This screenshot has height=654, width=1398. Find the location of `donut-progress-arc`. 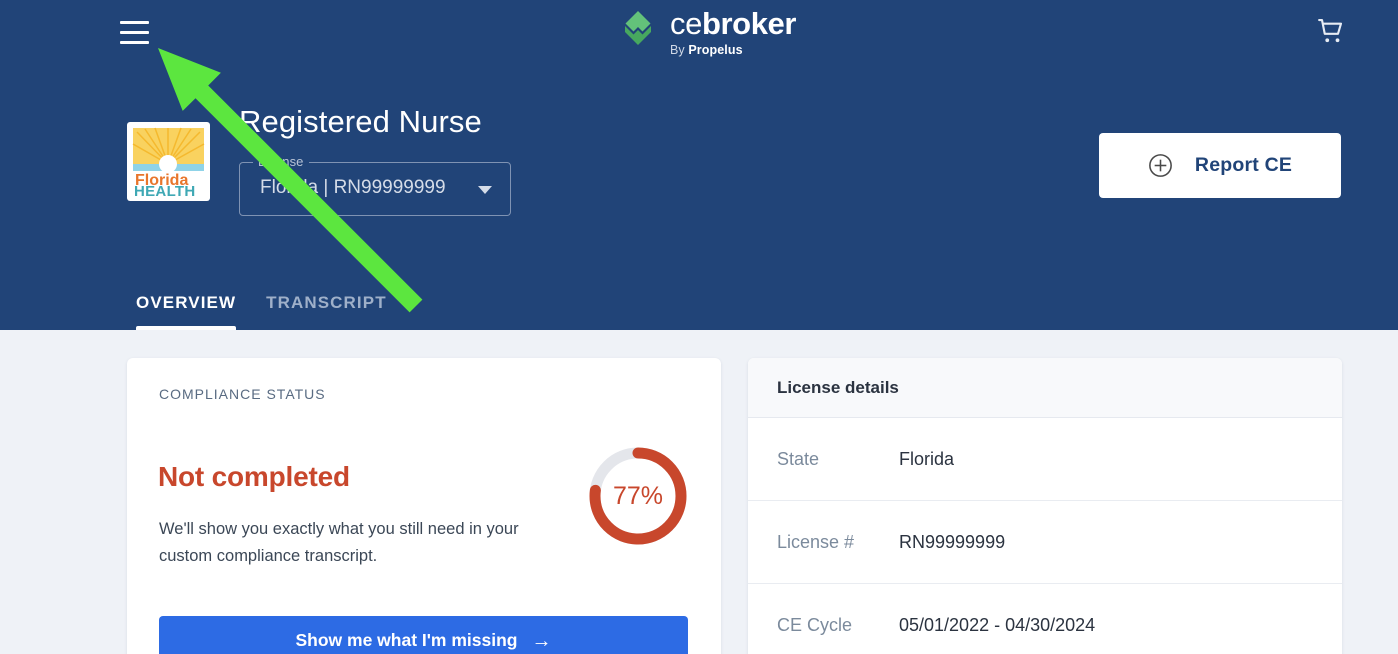

donut-progress-arc is located at coordinates (638, 496).